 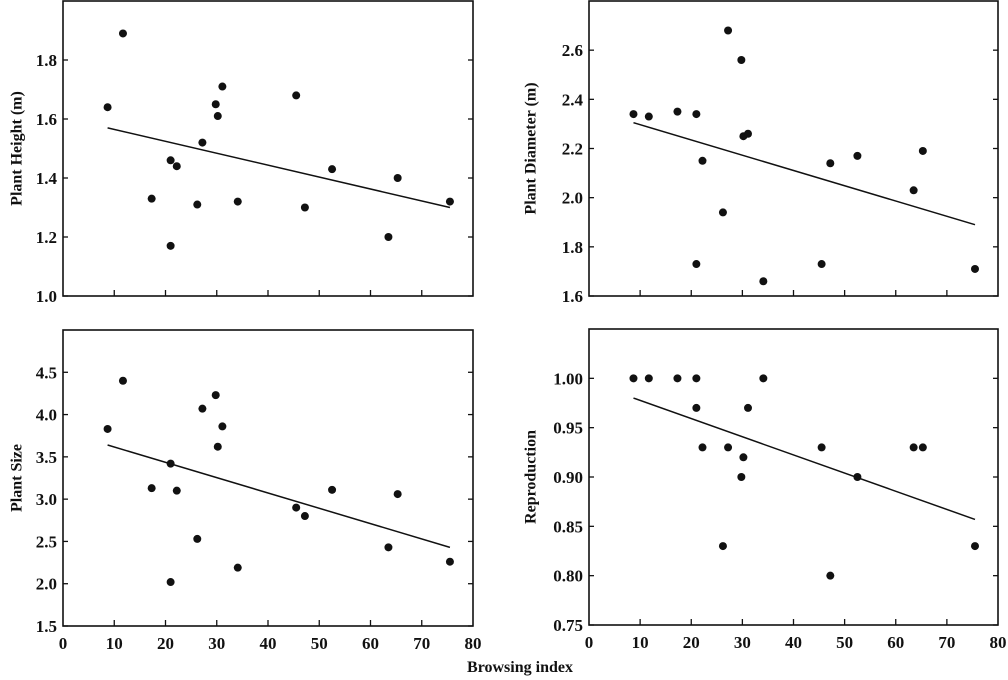 What do you see at coordinates (46, 415) in the screenshot?
I see `y-tick-label: 4.0` at bounding box center [46, 415].